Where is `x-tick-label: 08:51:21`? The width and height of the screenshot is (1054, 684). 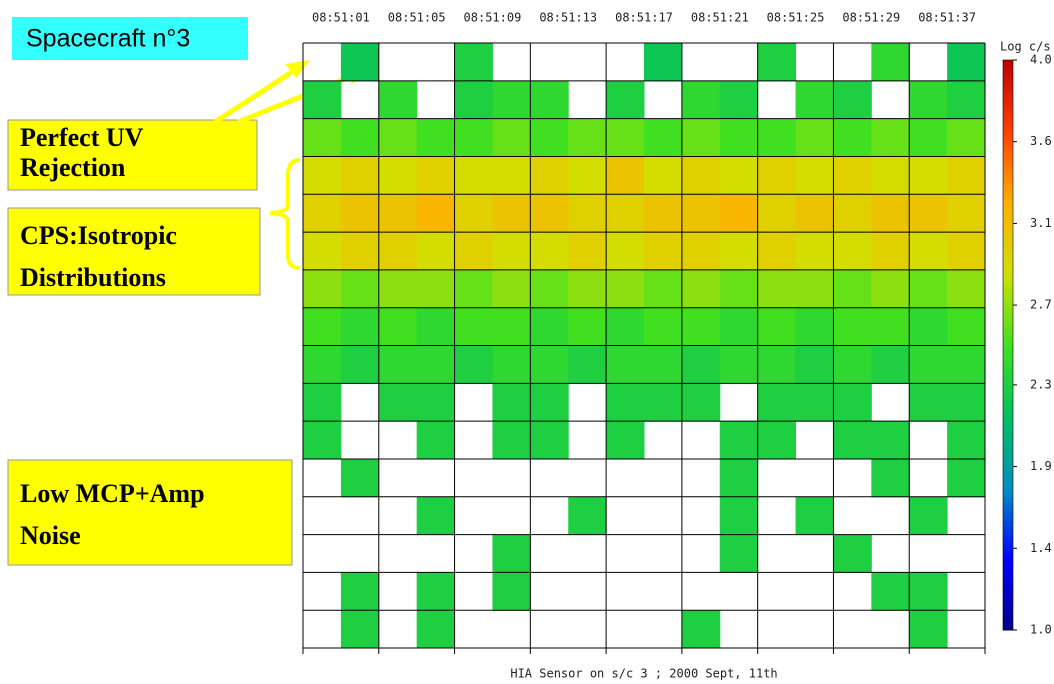
x-tick-label: 08:51:21 is located at coordinates (720, 18).